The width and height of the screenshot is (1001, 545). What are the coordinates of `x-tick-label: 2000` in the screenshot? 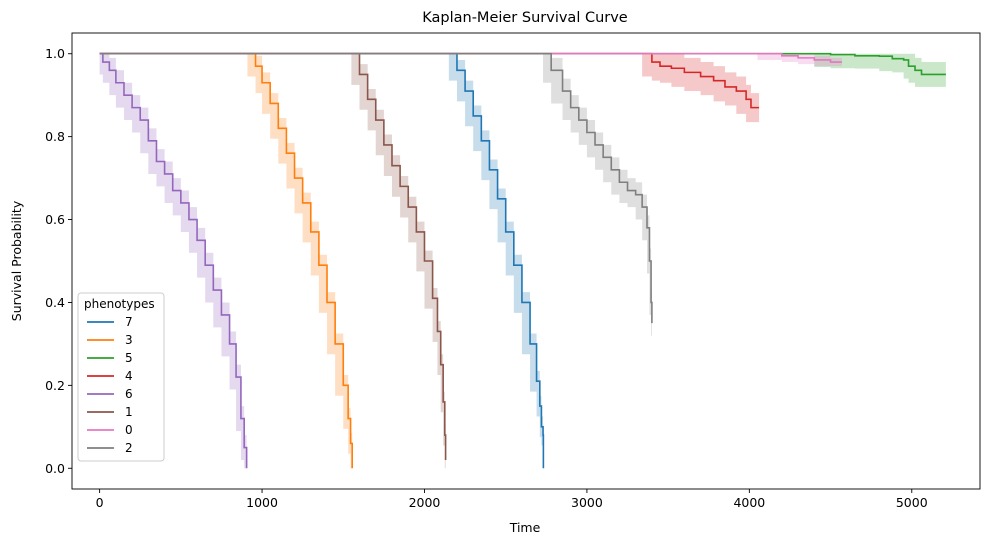 It's located at (425, 502).